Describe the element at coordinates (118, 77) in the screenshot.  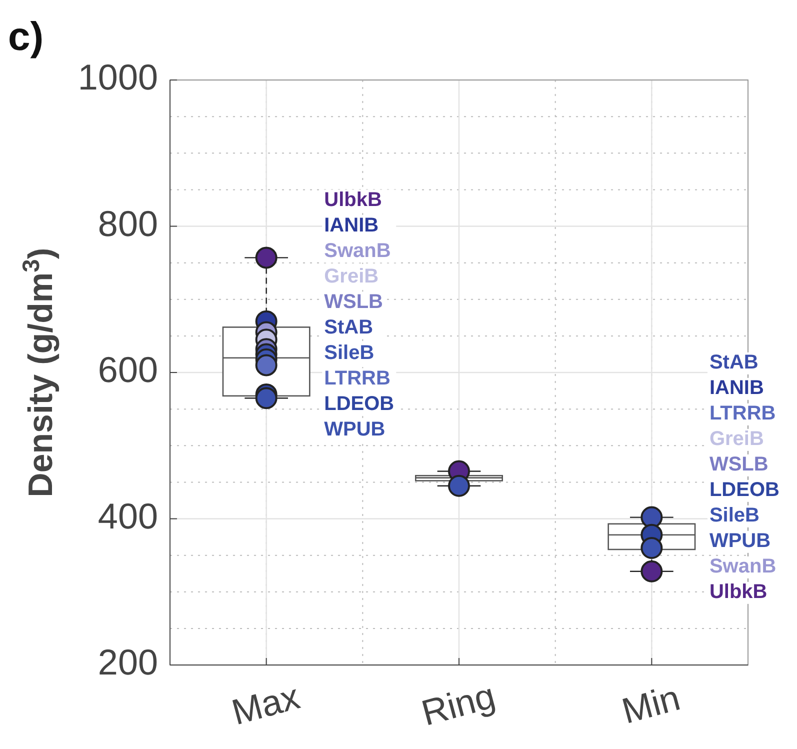
I see `y-tick-label: 1000` at that location.